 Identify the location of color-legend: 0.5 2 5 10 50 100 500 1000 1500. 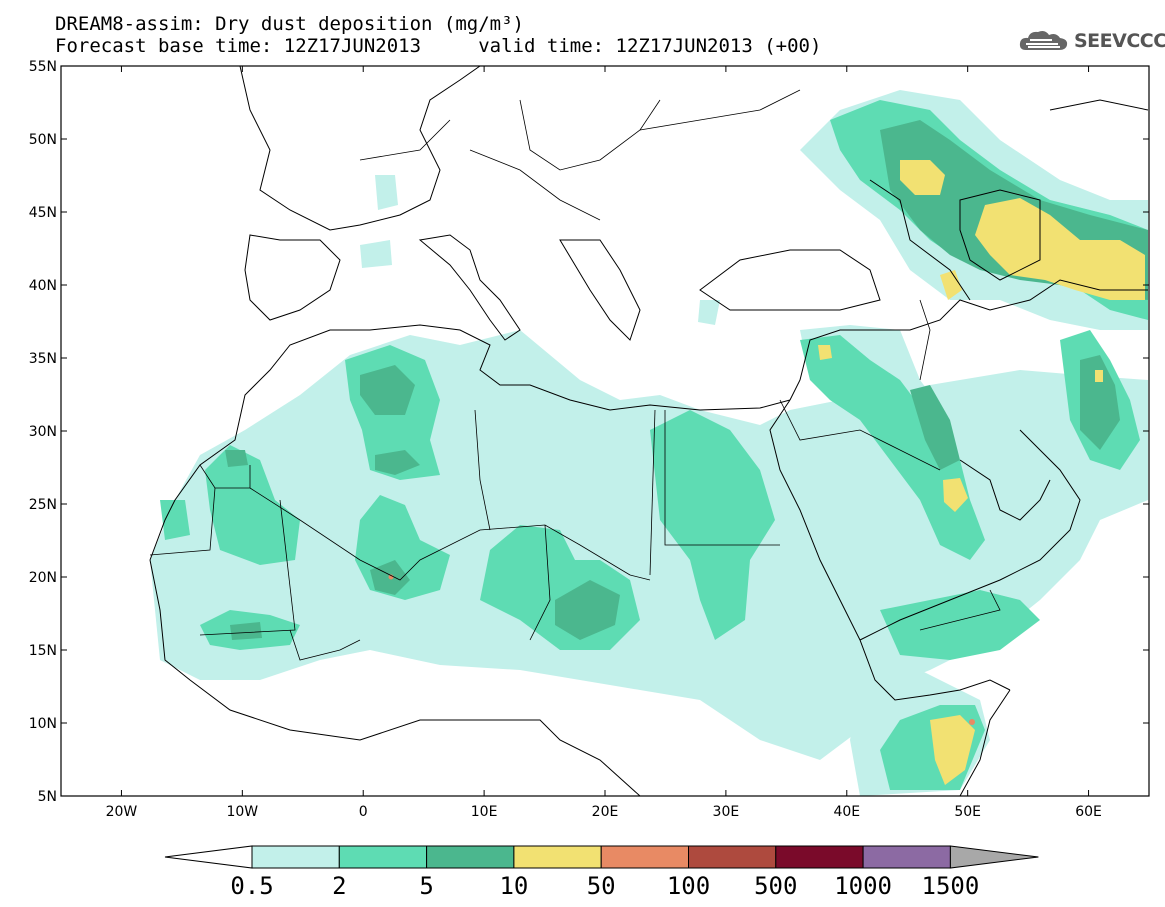
(601, 872).